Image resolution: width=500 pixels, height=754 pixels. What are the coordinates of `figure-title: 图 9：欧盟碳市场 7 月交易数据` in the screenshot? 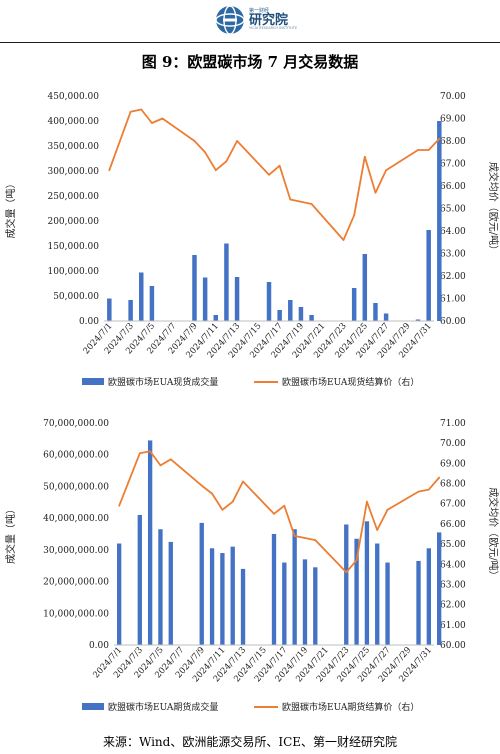 It's located at (250, 62).